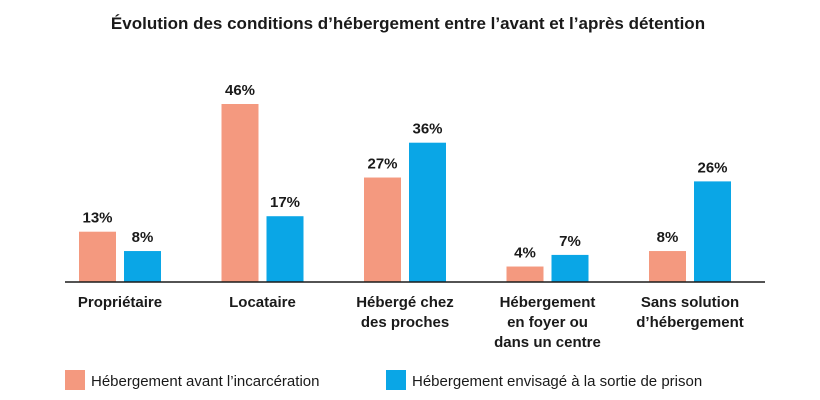 Image resolution: width=820 pixels, height=400 pixels. What do you see at coordinates (405, 302) in the screenshot?
I see `category-label-c3-l1: Hébergé chez` at bounding box center [405, 302].